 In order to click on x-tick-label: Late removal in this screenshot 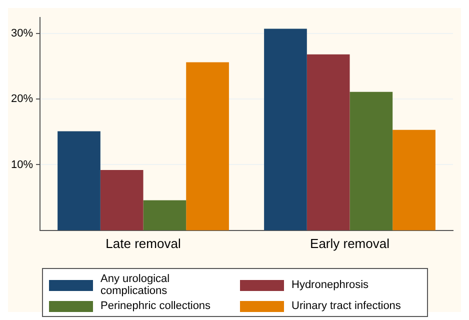, I will do `click(143, 243)`.